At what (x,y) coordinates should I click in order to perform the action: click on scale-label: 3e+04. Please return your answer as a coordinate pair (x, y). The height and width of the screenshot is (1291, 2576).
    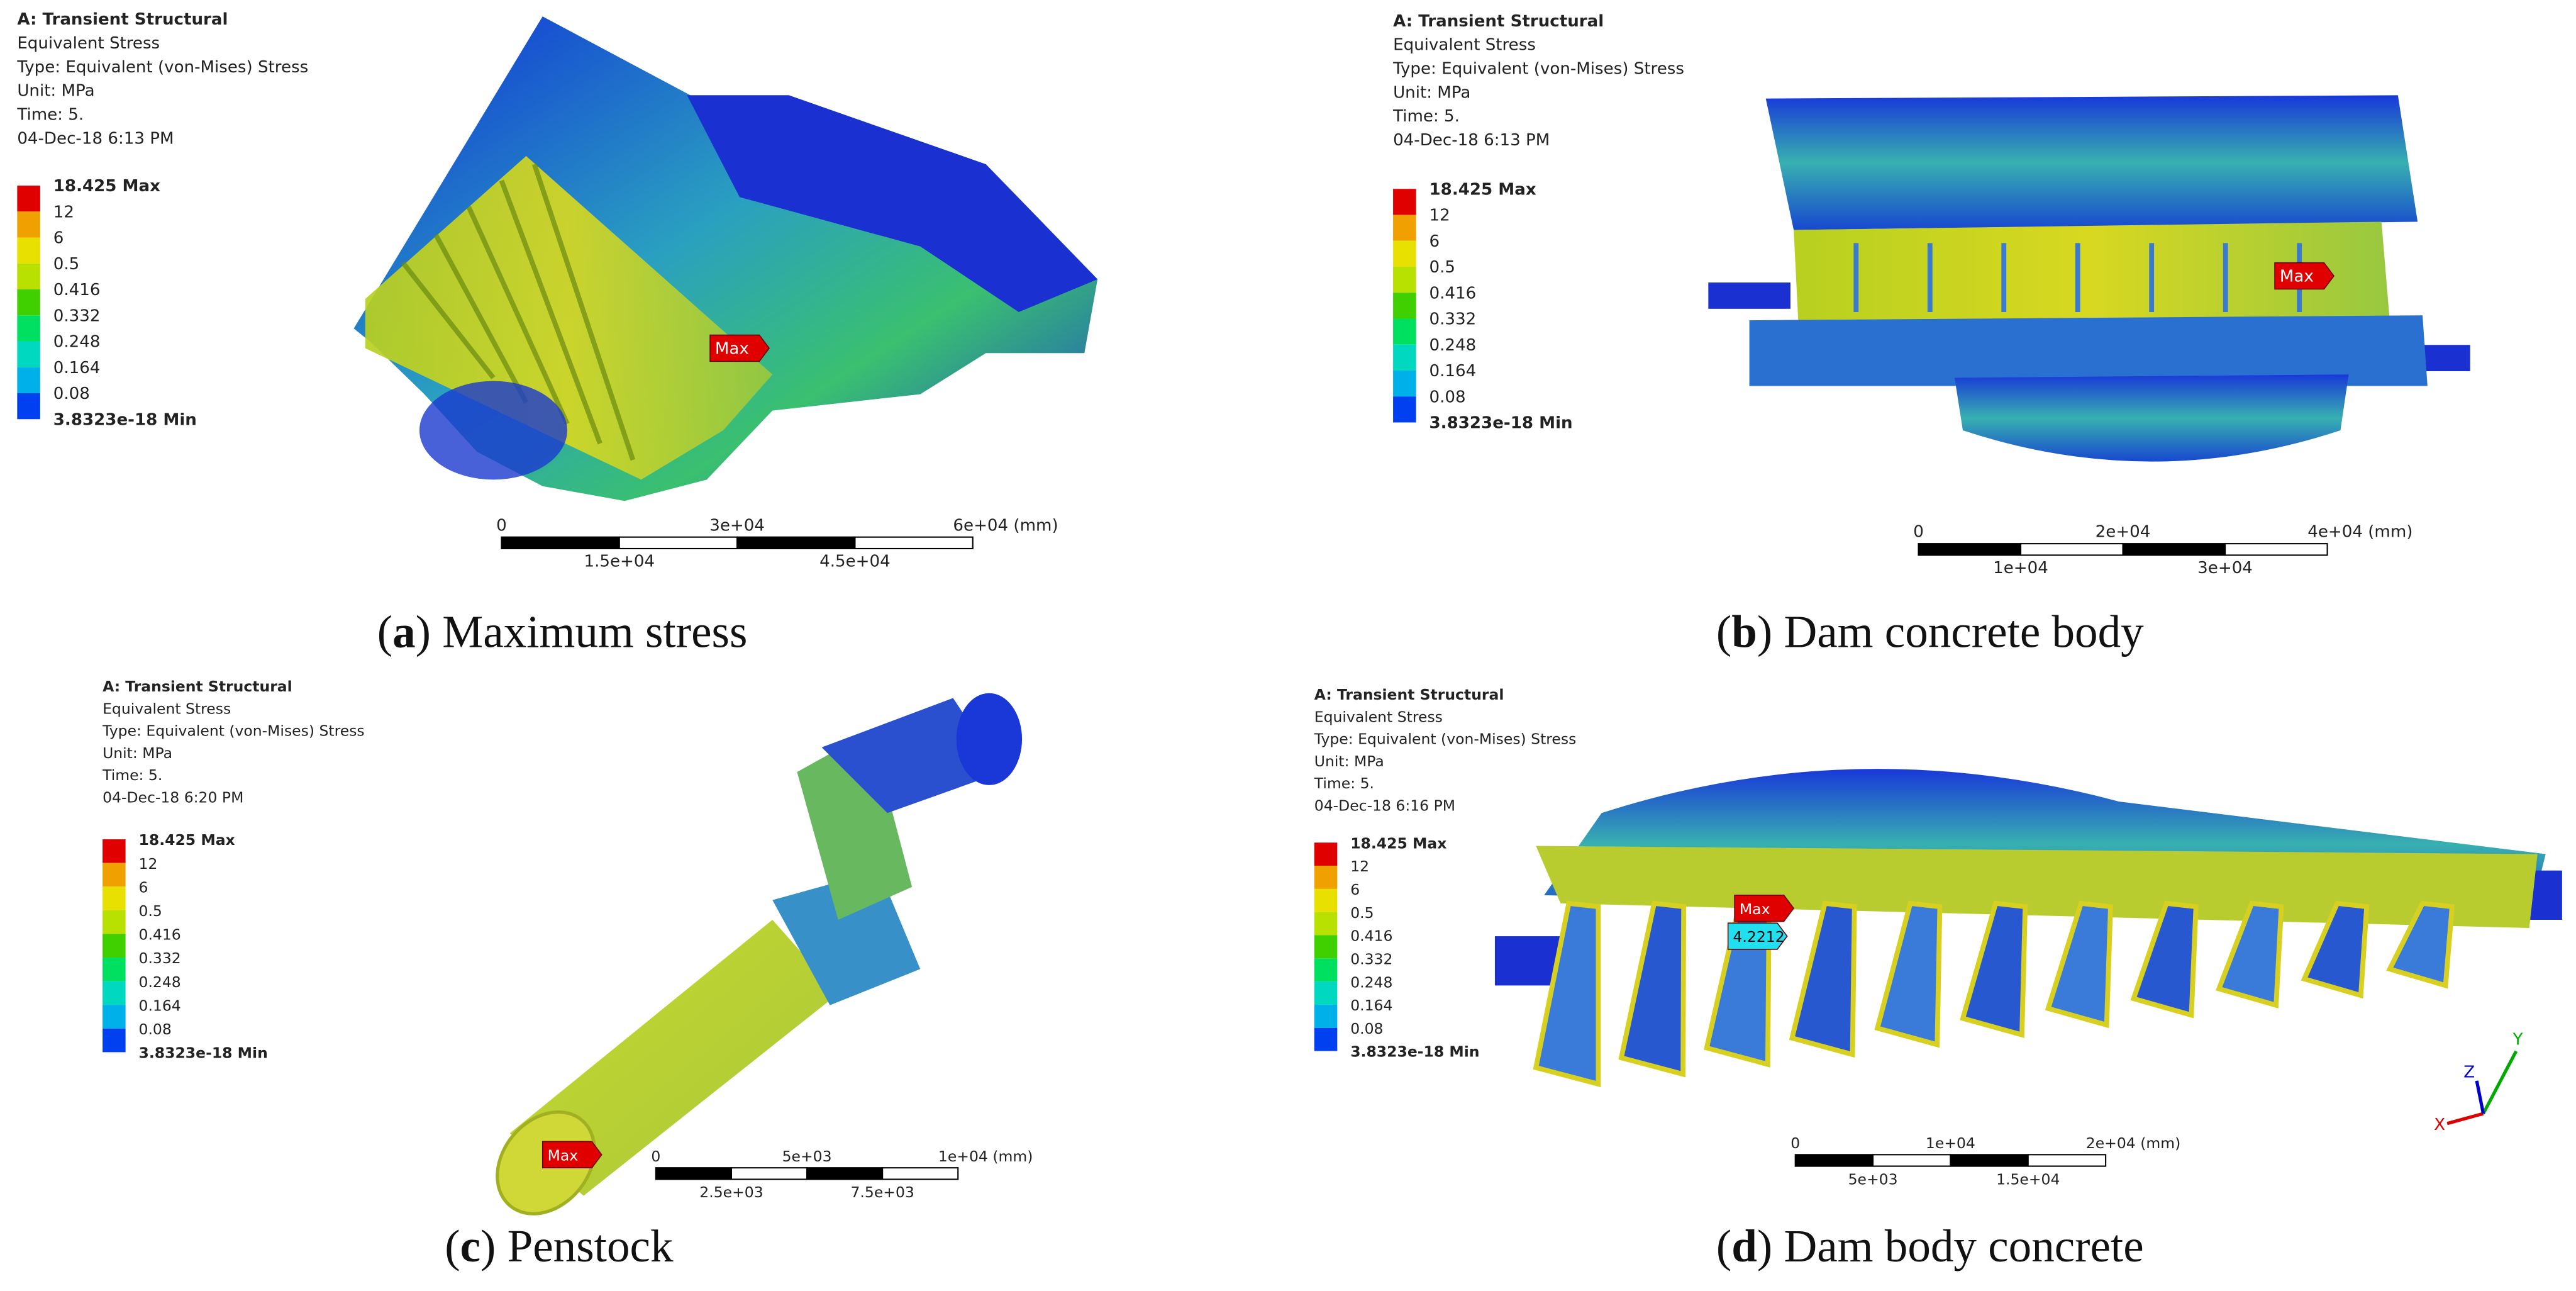
    Looking at the image, I should click on (737, 525).